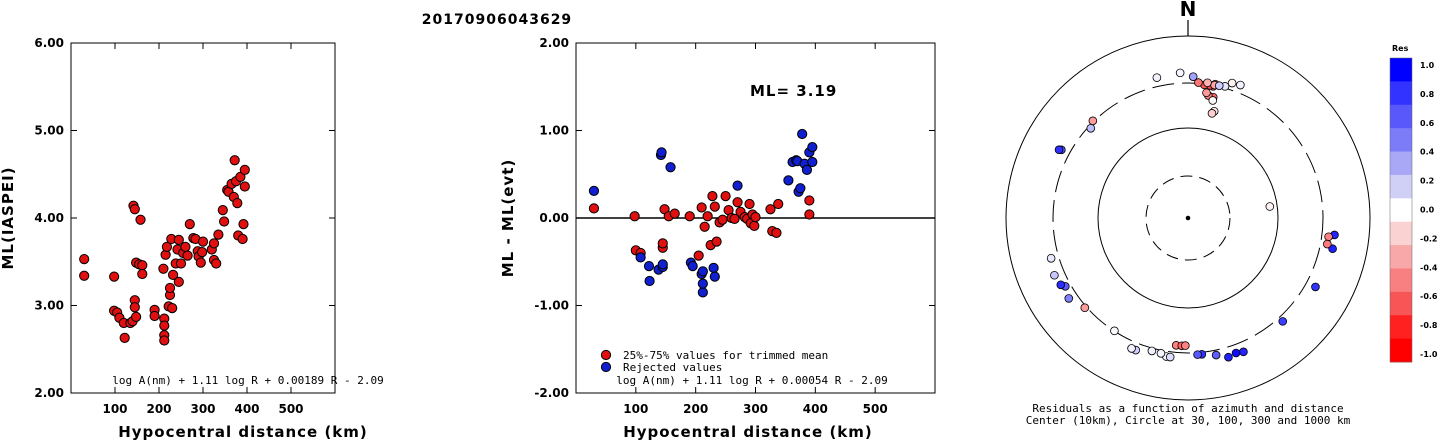 This screenshot has width=1437, height=441. I want to click on x-tick-label: 300, so click(202, 409).